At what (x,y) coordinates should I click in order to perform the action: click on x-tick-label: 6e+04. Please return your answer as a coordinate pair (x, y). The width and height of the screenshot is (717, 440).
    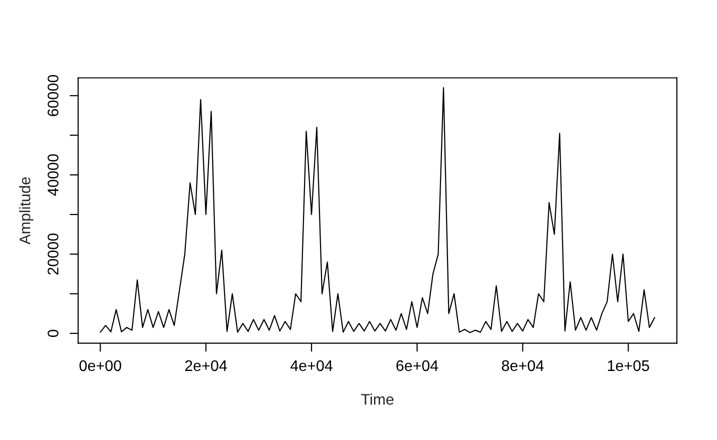
    Looking at the image, I should click on (417, 366).